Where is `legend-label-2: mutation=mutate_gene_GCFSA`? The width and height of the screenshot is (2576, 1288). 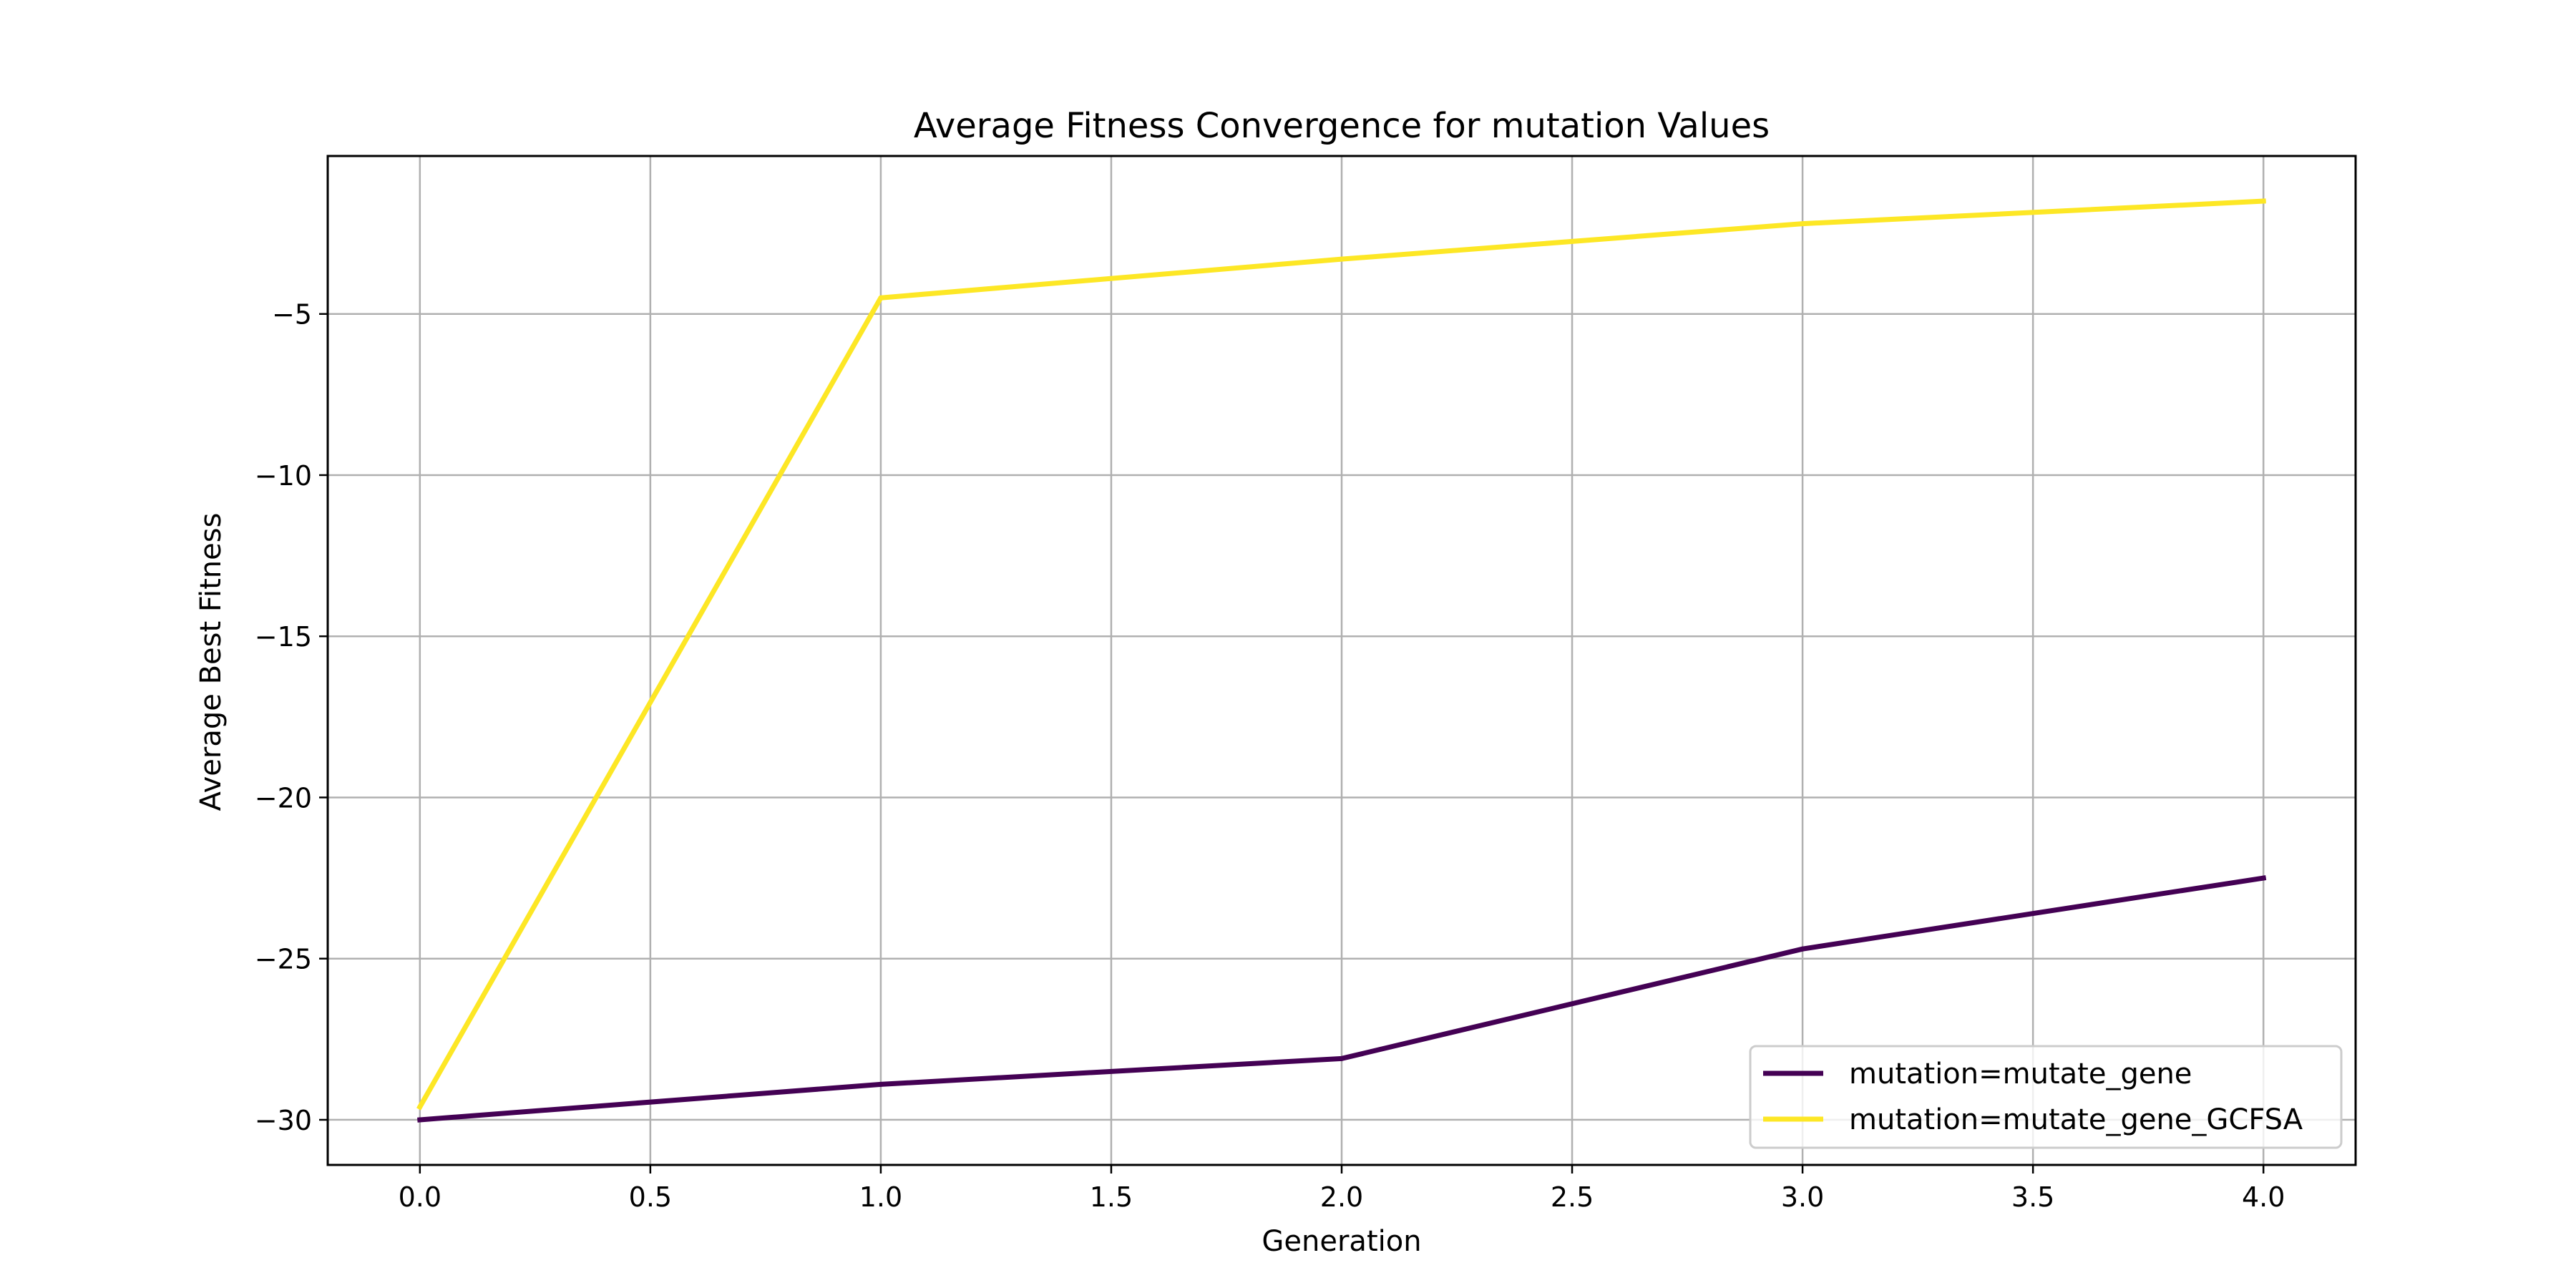 legend-label-2: mutation=mutate_gene_GCFSA is located at coordinates (2076, 1119).